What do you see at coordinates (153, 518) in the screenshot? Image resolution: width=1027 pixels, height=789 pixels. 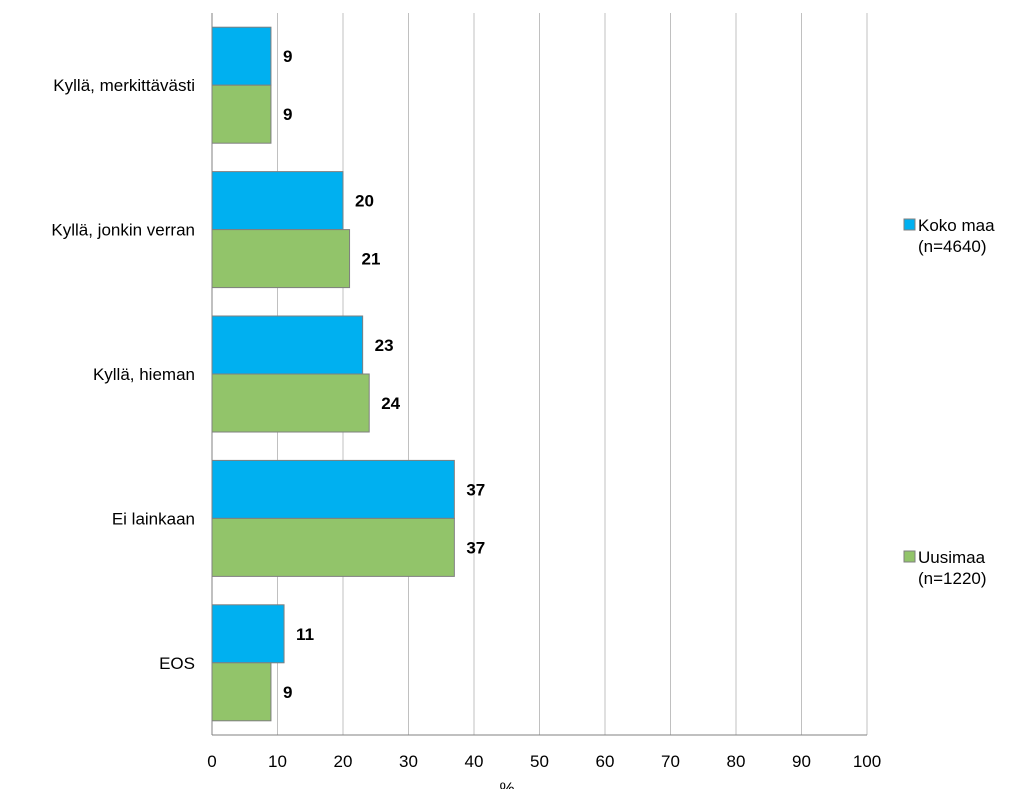 I see `category-label-3: Ei lainkaan` at bounding box center [153, 518].